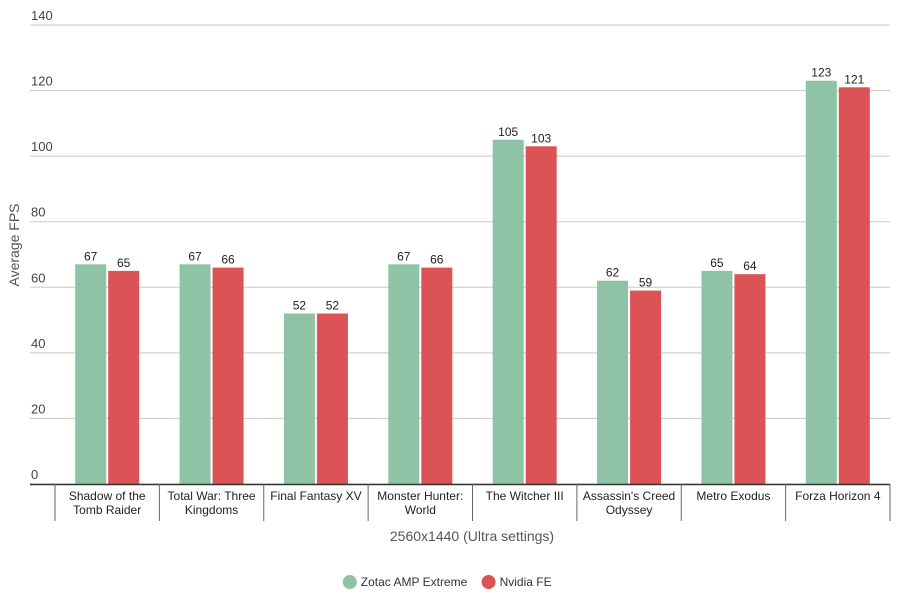 The width and height of the screenshot is (900, 599). Describe the element at coordinates (629, 510) in the screenshot. I see `category-label: Odyssey` at that location.